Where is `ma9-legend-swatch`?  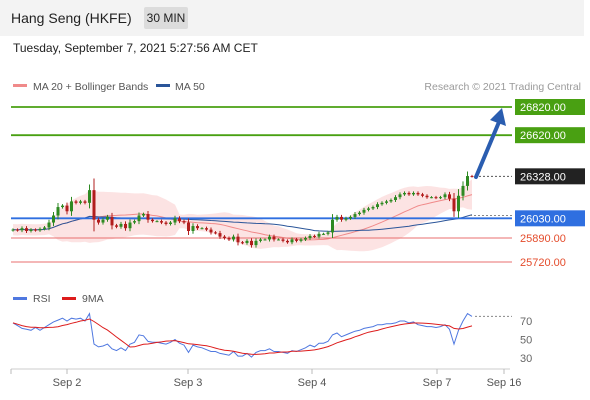 ma9-legend-swatch is located at coordinates (69, 298).